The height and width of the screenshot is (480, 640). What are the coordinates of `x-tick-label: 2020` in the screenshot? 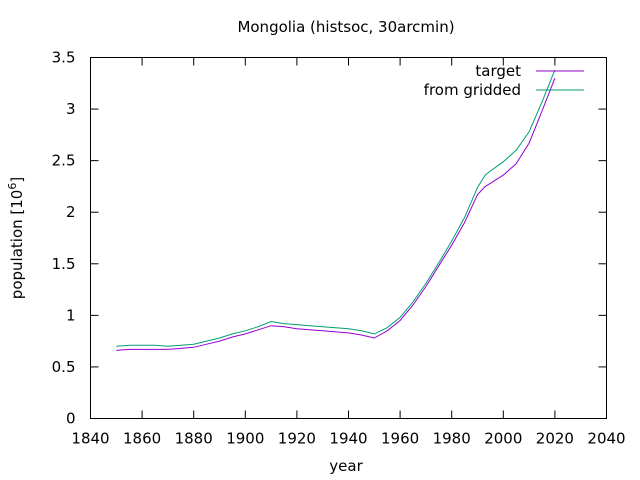 It's located at (555, 439).